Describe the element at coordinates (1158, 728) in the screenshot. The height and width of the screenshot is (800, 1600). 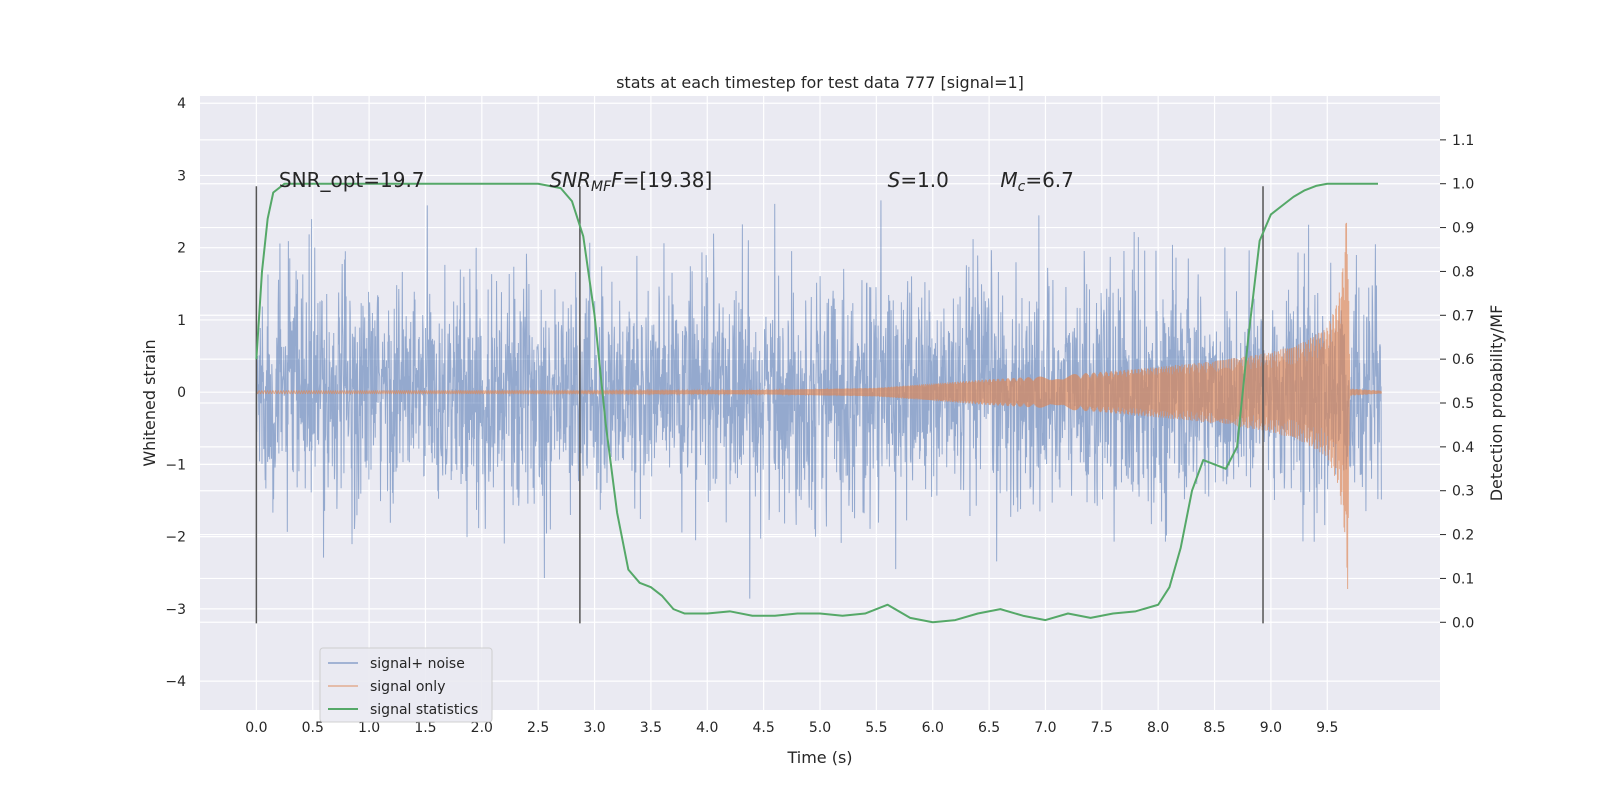
I see `x-tick-label: 8.0` at that location.